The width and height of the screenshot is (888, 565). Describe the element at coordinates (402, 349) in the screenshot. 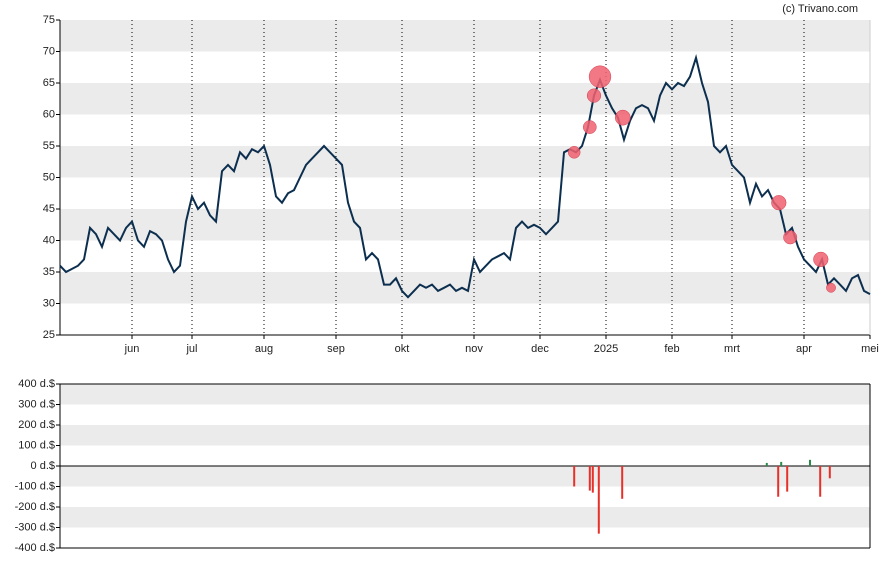

I see `x-tick-label: okt` at that location.